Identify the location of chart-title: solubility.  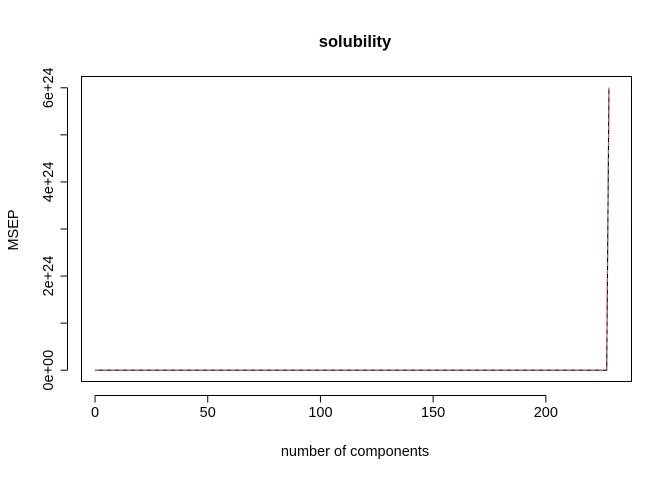
(355, 42).